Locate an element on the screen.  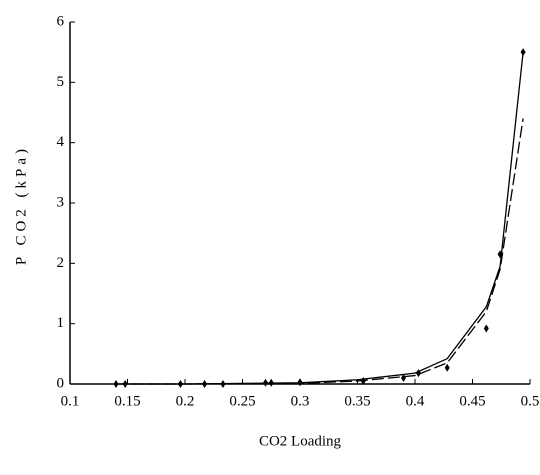
x-tick-label: 0.45 is located at coordinates (472, 401).